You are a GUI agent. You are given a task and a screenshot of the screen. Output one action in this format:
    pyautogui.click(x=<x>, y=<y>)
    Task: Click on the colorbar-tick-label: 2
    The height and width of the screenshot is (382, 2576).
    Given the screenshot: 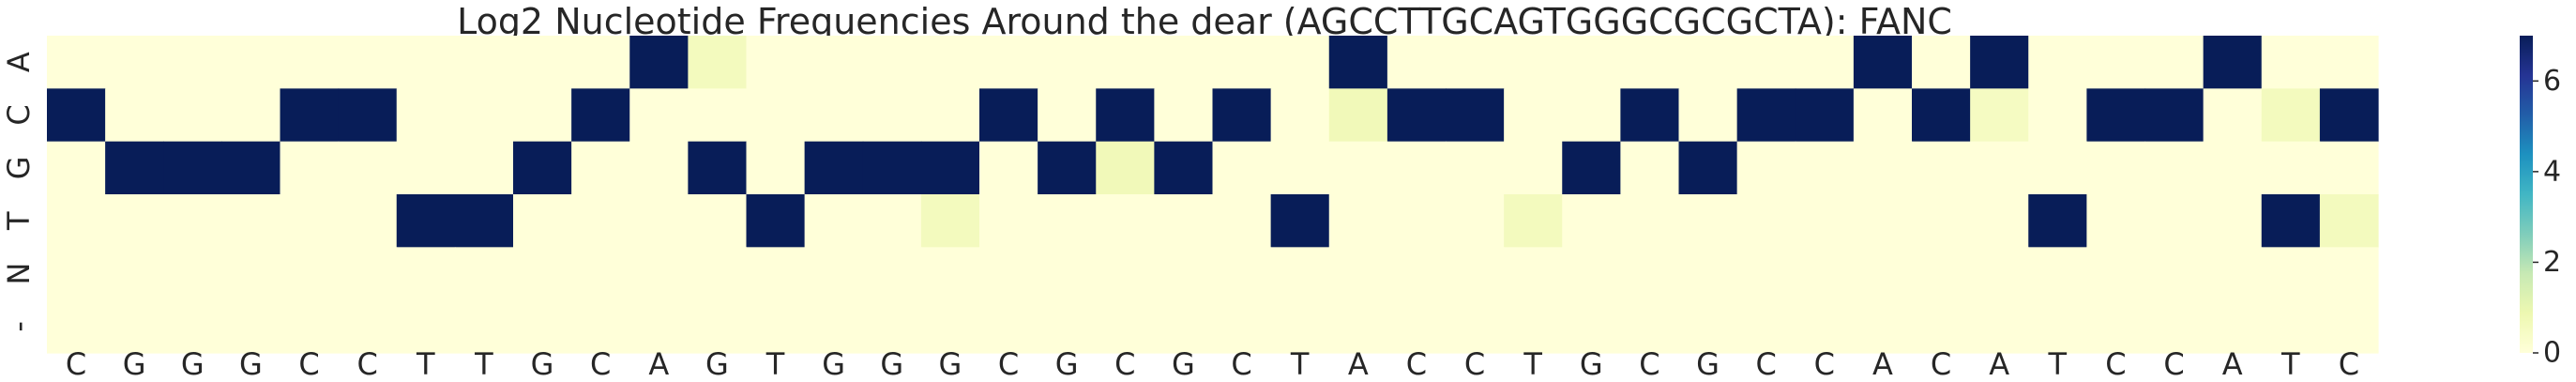 What is the action you would take?
    pyautogui.click(x=2552, y=262)
    